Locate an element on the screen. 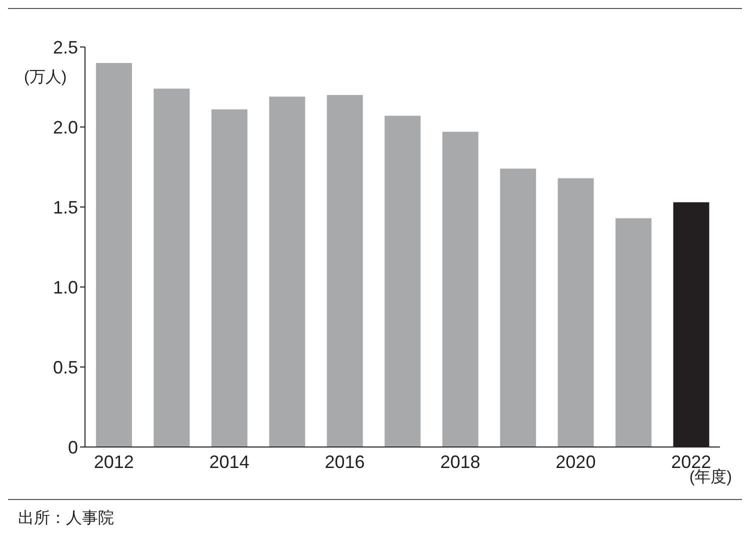 The width and height of the screenshot is (750, 537). y-tick-label: 2.0 is located at coordinates (65, 127).